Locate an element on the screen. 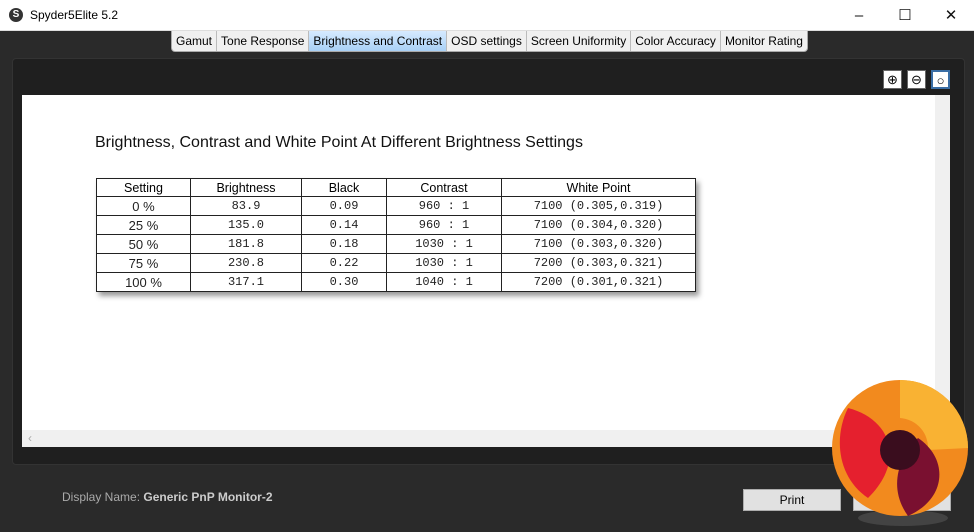  watermark-logo is located at coordinates (900, 453).